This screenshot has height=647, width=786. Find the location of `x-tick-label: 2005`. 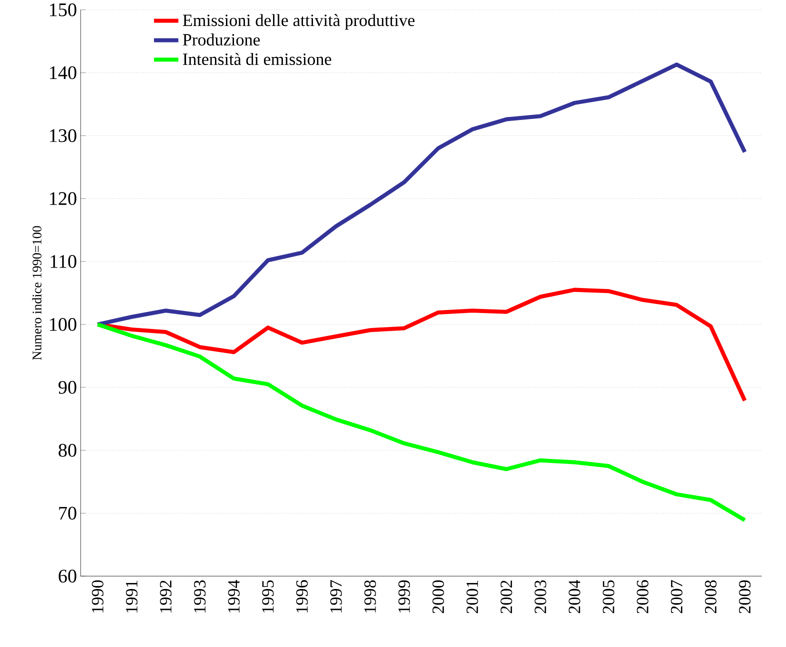

x-tick-label: 2005 is located at coordinates (608, 597).